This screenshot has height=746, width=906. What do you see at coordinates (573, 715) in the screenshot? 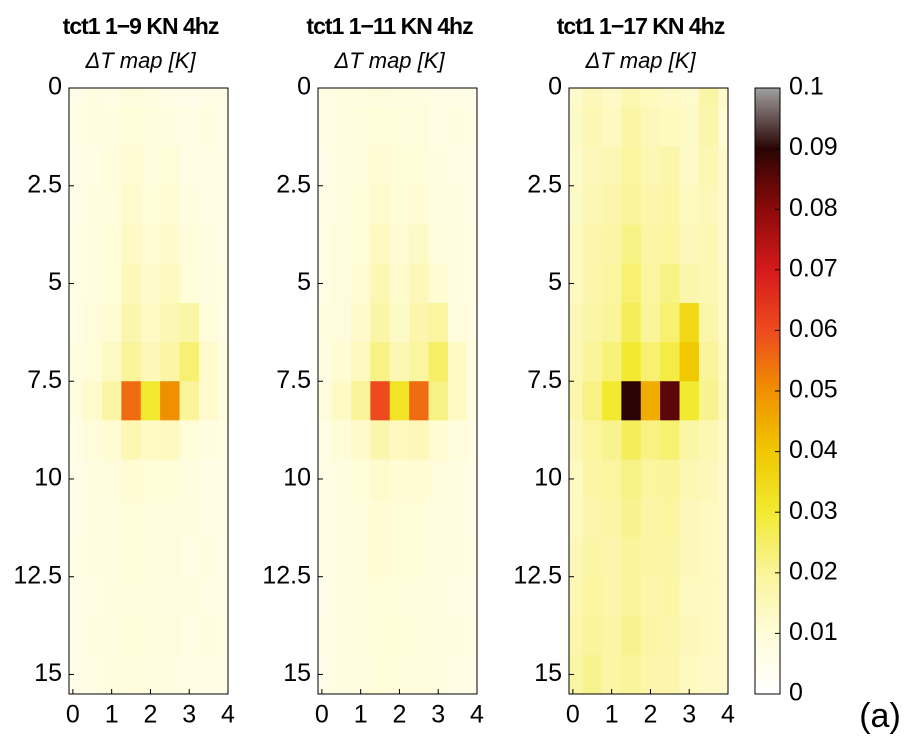
I see `x-tick-label: 0` at bounding box center [573, 715].